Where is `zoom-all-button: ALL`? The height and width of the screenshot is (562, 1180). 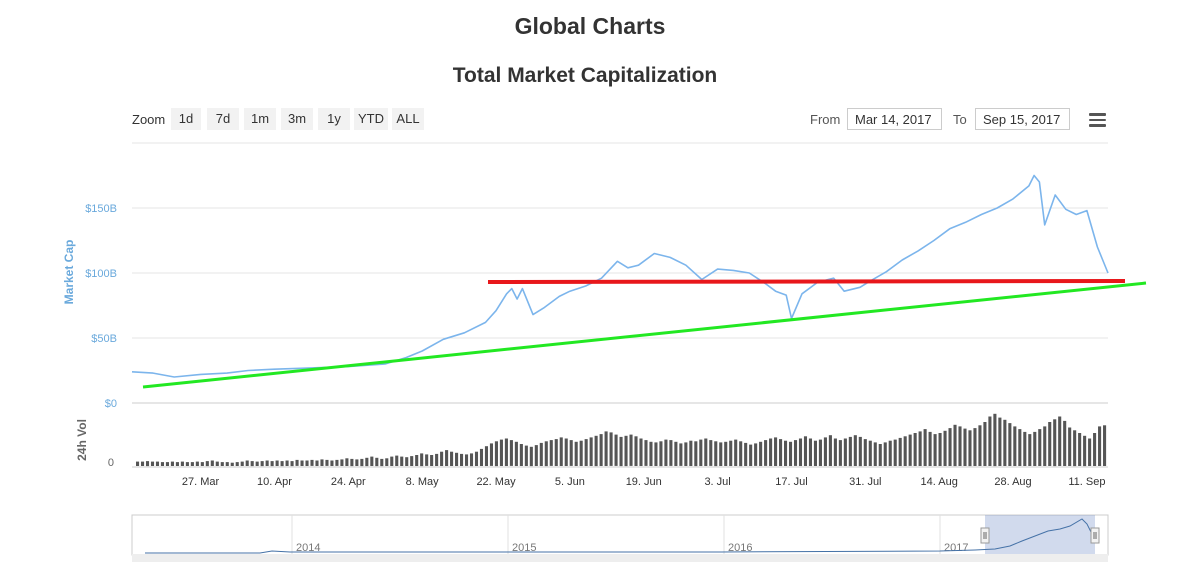
zoom-all-button: ALL is located at coordinates (408, 119).